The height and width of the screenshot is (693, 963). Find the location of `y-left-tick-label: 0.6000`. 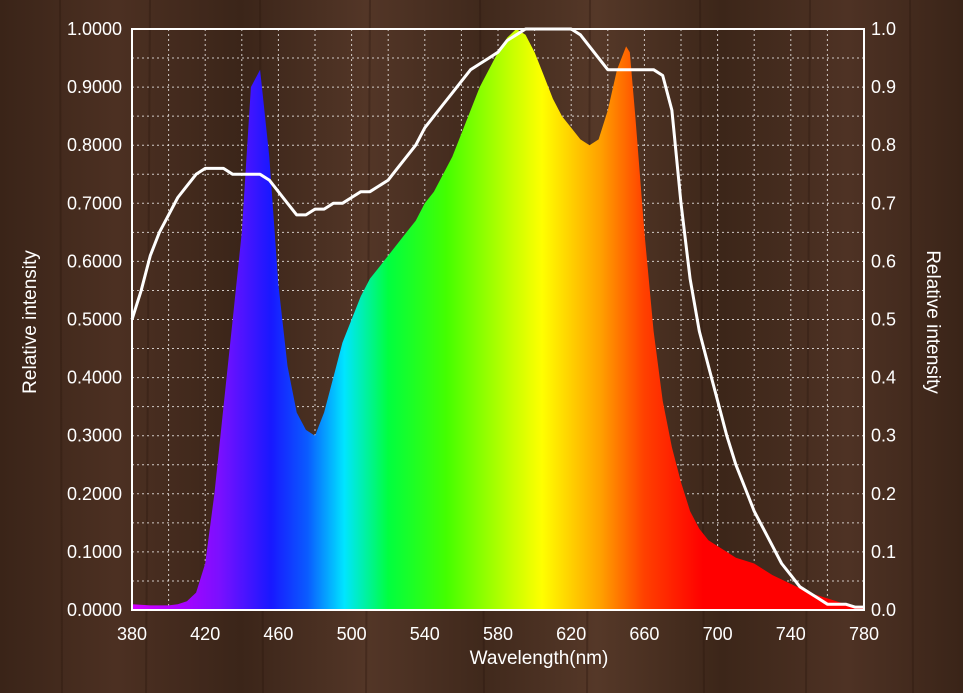

y-left-tick-label: 0.6000 is located at coordinates (94, 261).